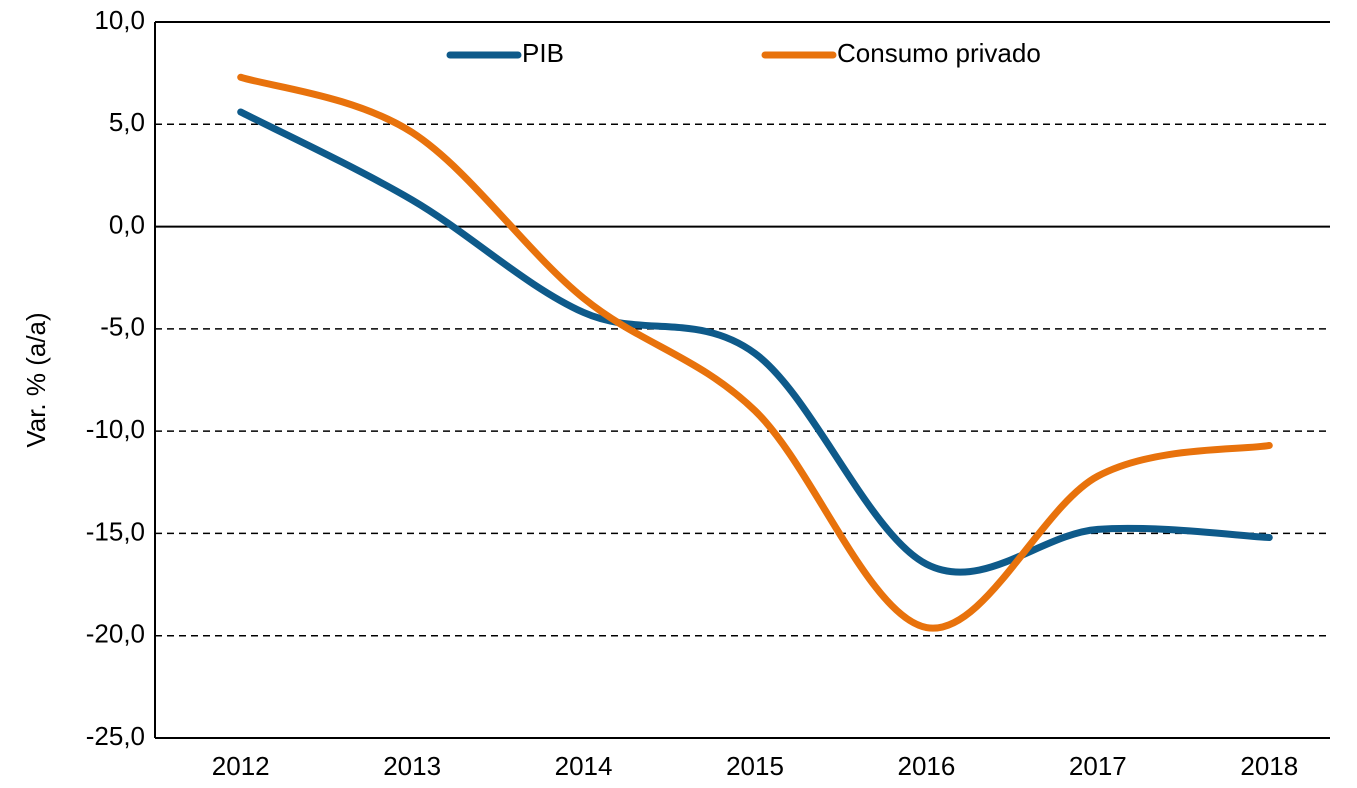  I want to click on x-tick-label: 2013, so click(412, 766).